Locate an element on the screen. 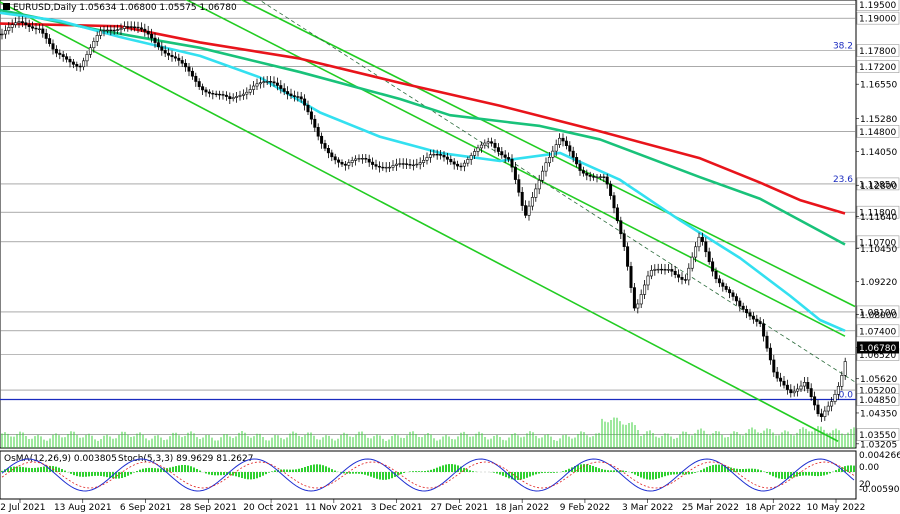  fib-label-1: 23.6 is located at coordinates (843, 180).